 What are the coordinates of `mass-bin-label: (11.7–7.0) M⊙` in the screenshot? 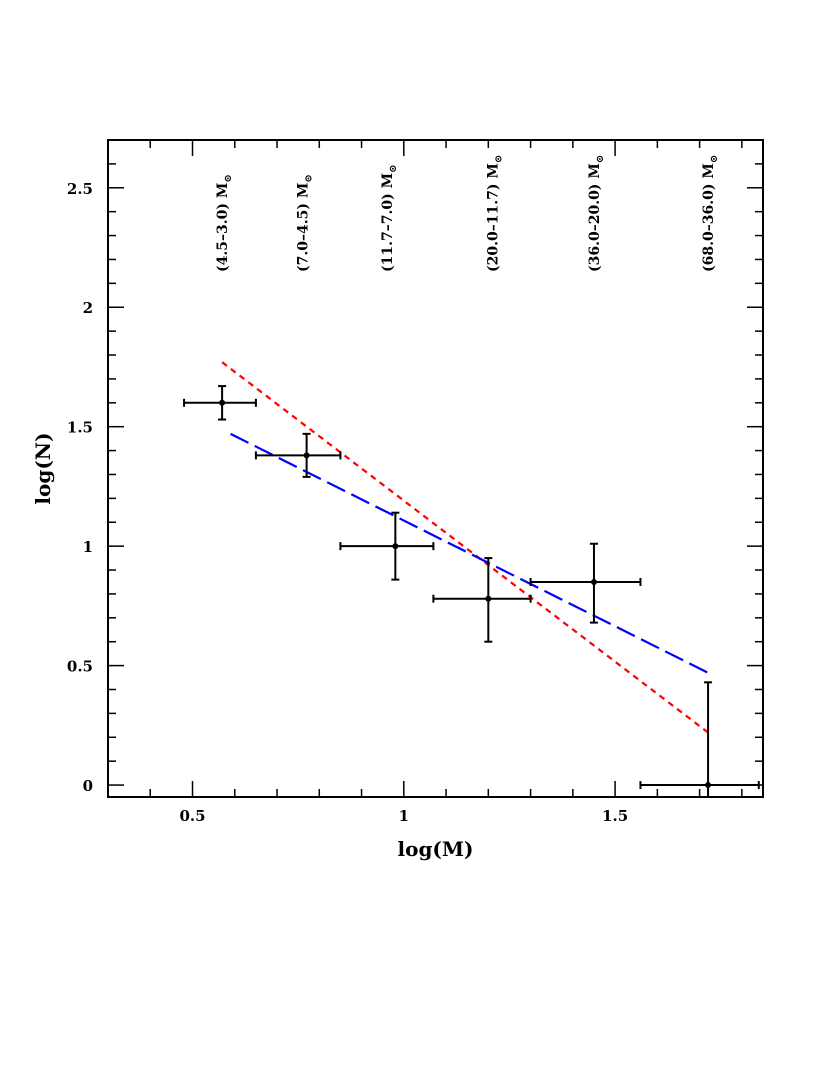 It's located at (389, 218).